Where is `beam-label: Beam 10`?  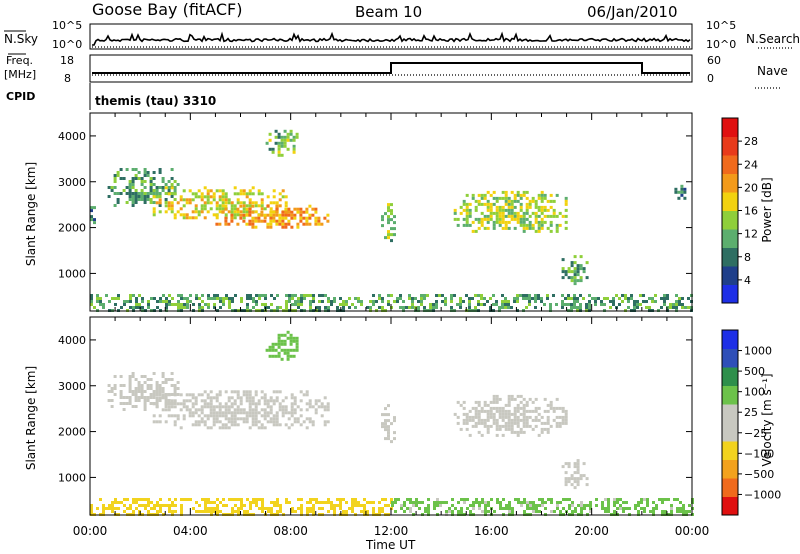 beam-label: Beam 10 is located at coordinates (388, 12).